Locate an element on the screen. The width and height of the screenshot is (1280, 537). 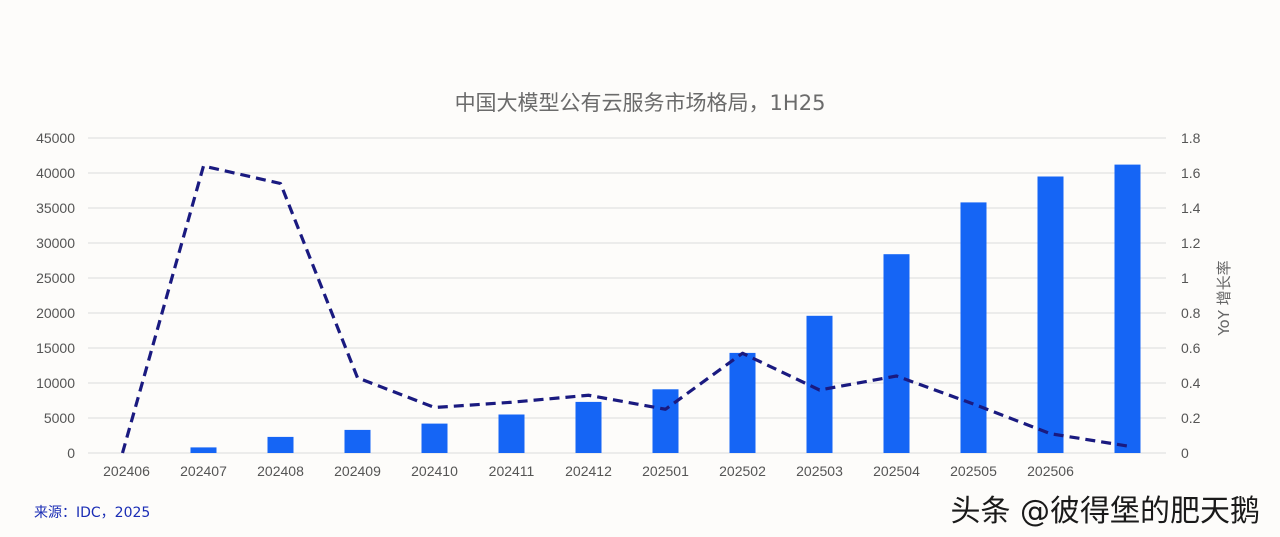
x-tick-label: 202505 is located at coordinates (973, 471).